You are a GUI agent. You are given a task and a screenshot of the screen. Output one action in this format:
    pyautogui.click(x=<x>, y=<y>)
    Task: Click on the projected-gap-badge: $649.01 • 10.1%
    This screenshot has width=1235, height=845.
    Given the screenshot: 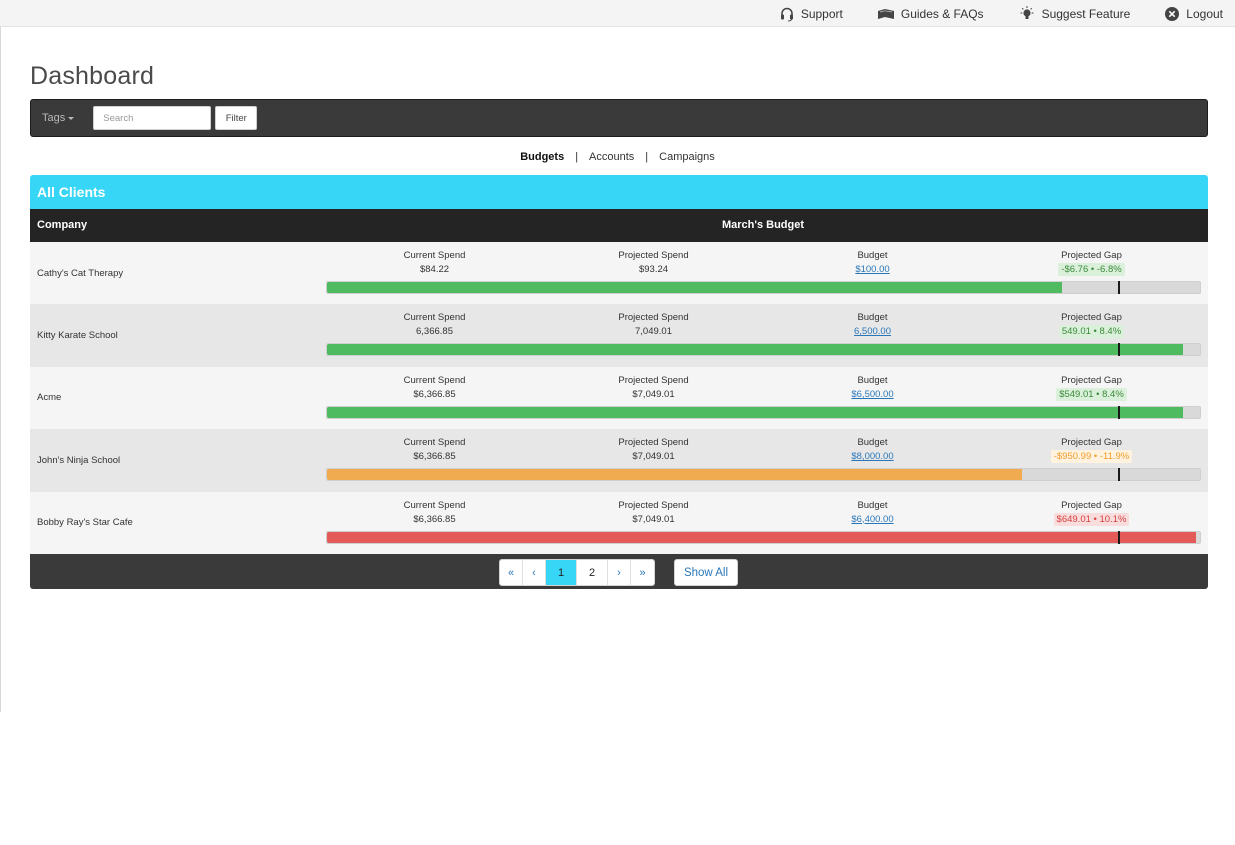 What is the action you would take?
    pyautogui.click(x=1091, y=519)
    